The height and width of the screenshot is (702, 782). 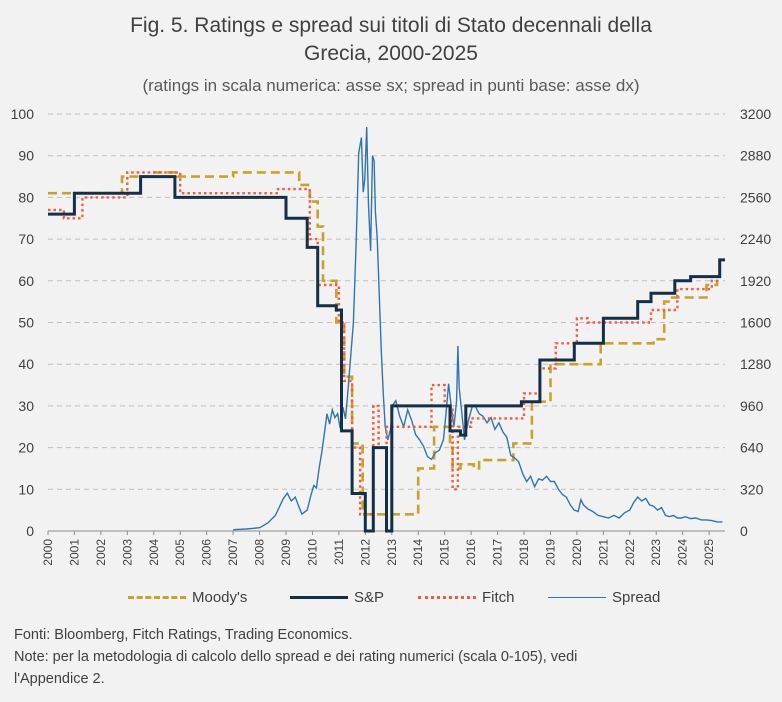 I want to click on right-axis-tick-label: 640, so click(x=752, y=448).